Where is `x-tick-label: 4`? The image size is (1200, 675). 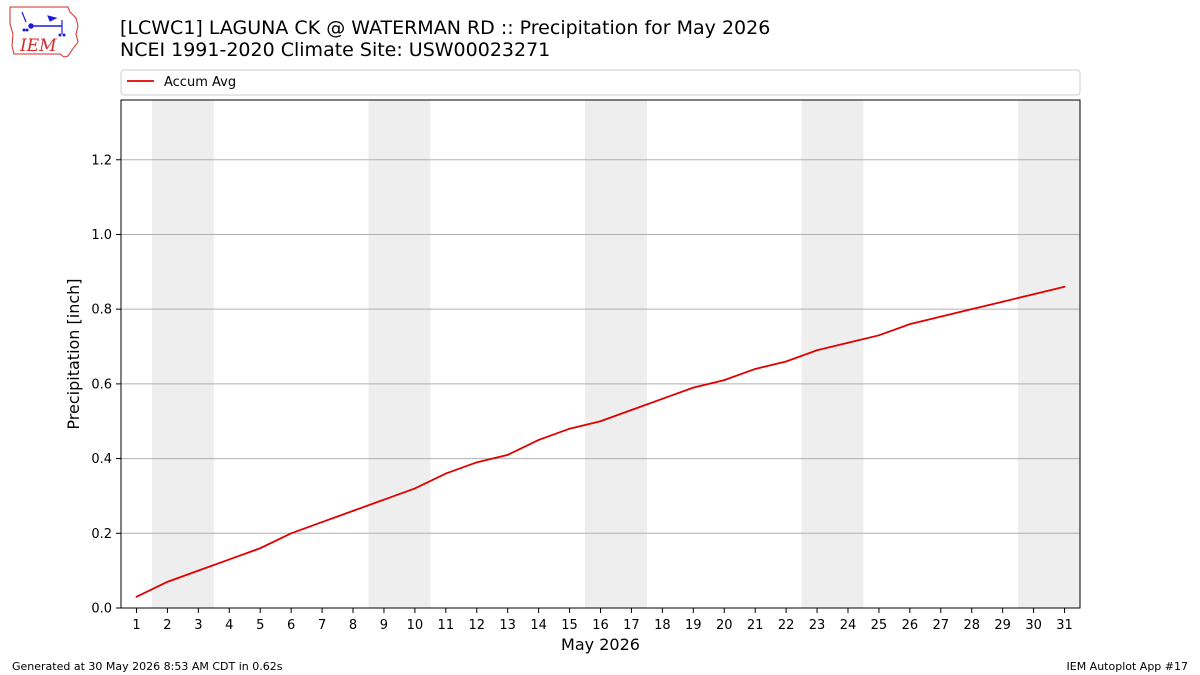 x-tick-label: 4 is located at coordinates (229, 625).